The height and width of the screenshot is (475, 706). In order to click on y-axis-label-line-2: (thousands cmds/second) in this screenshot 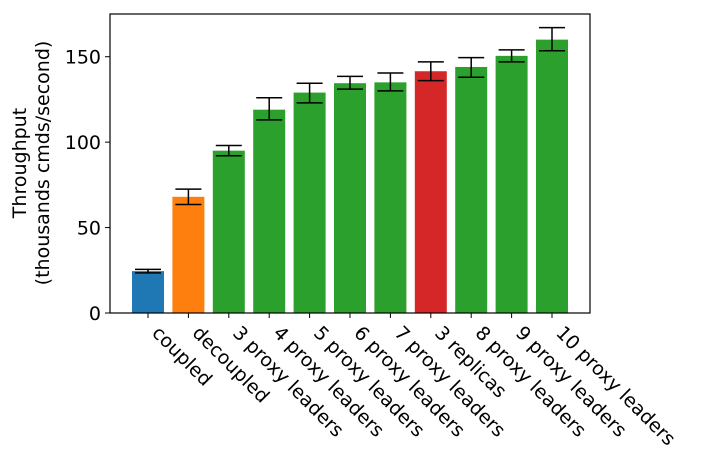, I will do `click(43, 163)`.